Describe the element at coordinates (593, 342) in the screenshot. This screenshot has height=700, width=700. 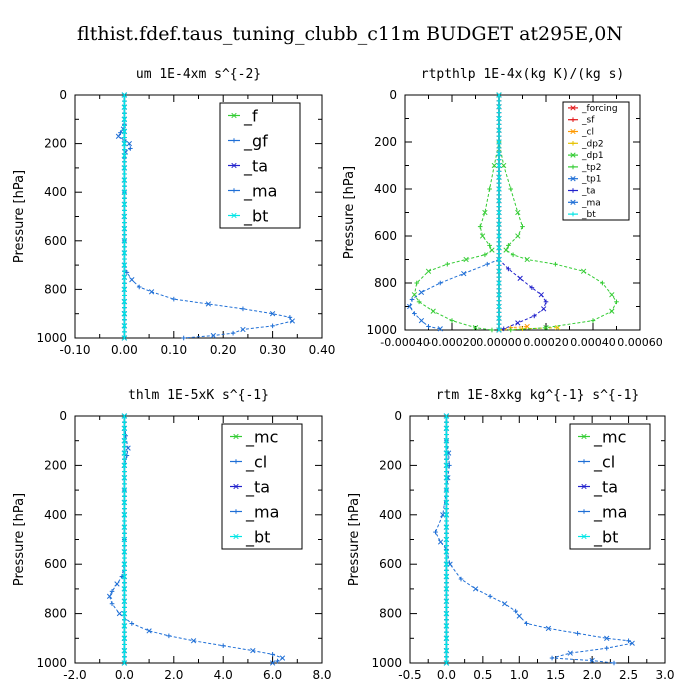
I see `x-tick-label: 0.00040` at that location.